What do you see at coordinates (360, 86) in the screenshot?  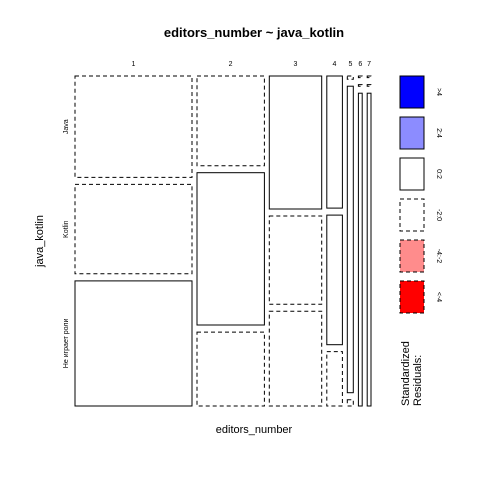 I see `tile-6-kotlin` at bounding box center [360, 86].